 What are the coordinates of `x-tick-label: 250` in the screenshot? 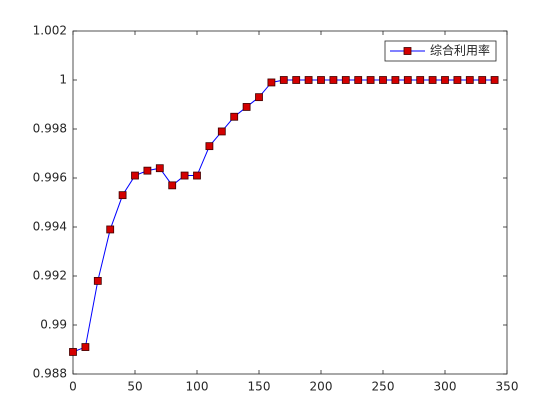 It's located at (383, 387).